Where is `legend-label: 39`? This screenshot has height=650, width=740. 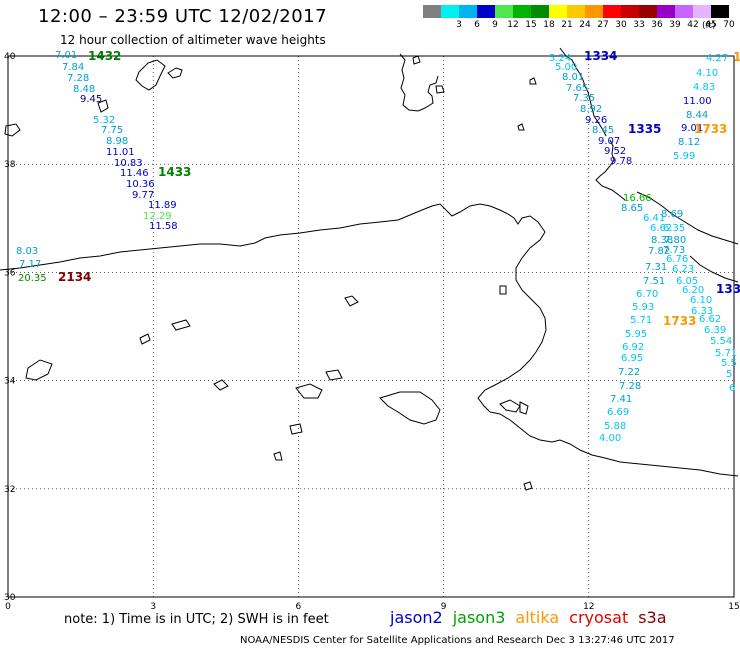 legend-label: 39 is located at coordinates (675, 25).